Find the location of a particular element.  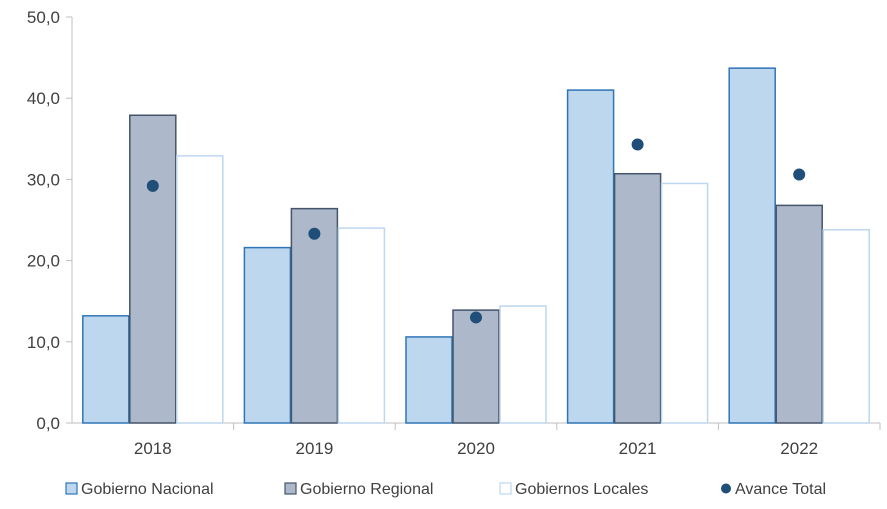

x-tick-label: 2018 is located at coordinates (153, 448).